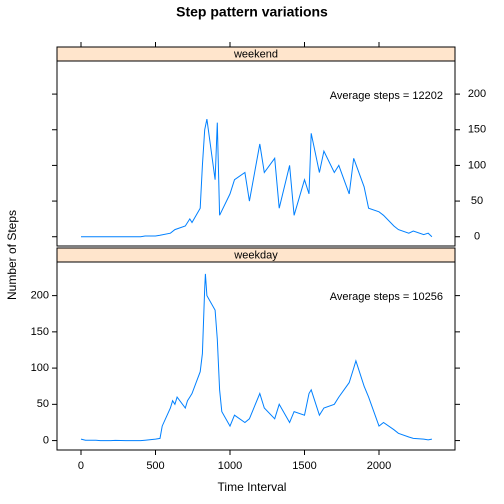 This screenshot has height=504, width=504. What do you see at coordinates (304, 466) in the screenshot?
I see `x-tick-label: 1500` at bounding box center [304, 466].